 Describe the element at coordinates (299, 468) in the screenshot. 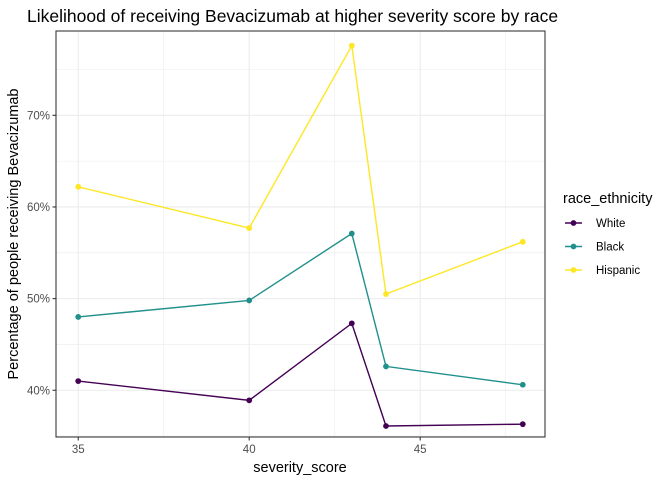

I see `x-axis-title: severity_score` at that location.